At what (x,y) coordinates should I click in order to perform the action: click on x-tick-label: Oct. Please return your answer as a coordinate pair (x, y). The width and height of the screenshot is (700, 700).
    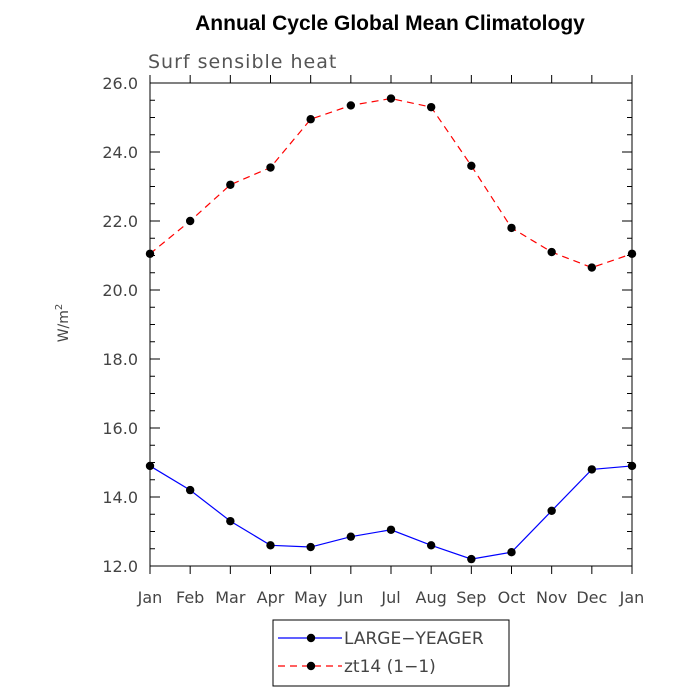
    Looking at the image, I should click on (512, 597).